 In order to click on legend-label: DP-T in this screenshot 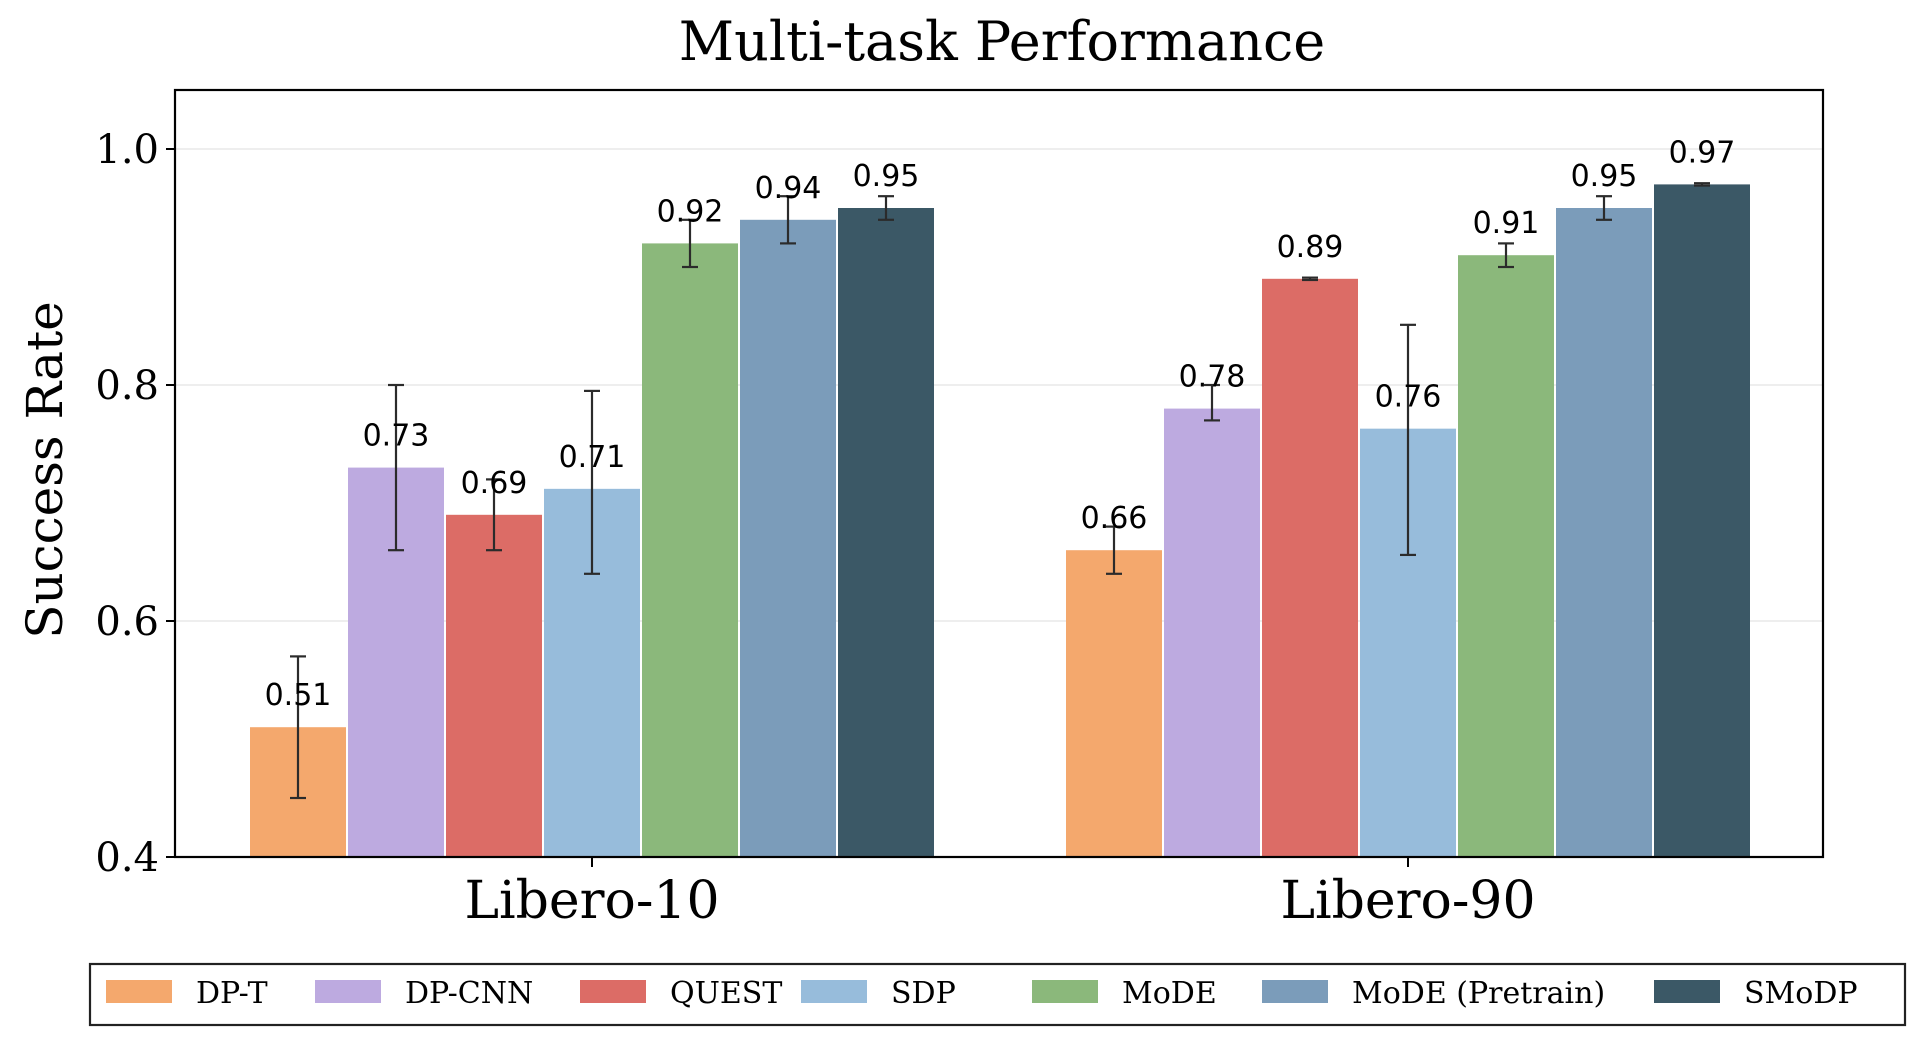, I will do `click(232, 993)`.